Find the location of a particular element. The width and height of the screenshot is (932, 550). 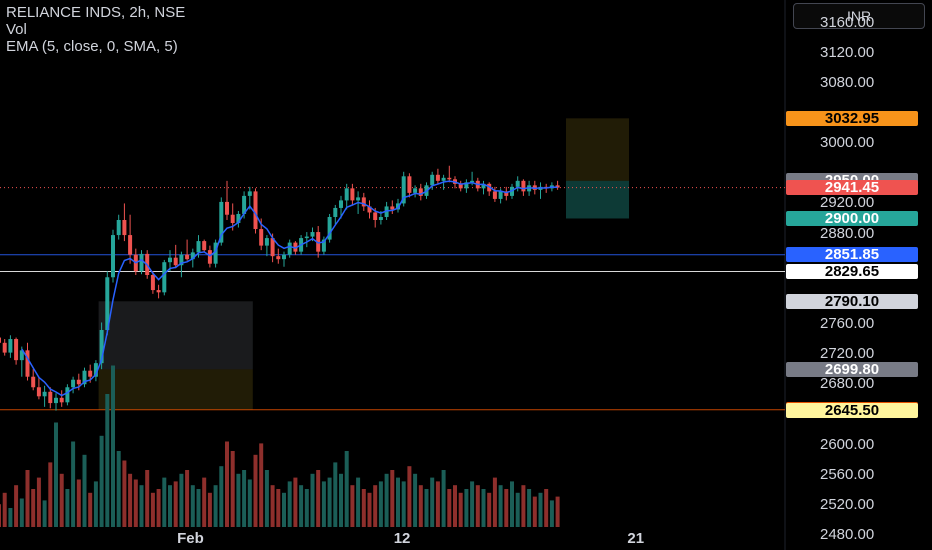

price-badge: 2790.10 is located at coordinates (852, 301).